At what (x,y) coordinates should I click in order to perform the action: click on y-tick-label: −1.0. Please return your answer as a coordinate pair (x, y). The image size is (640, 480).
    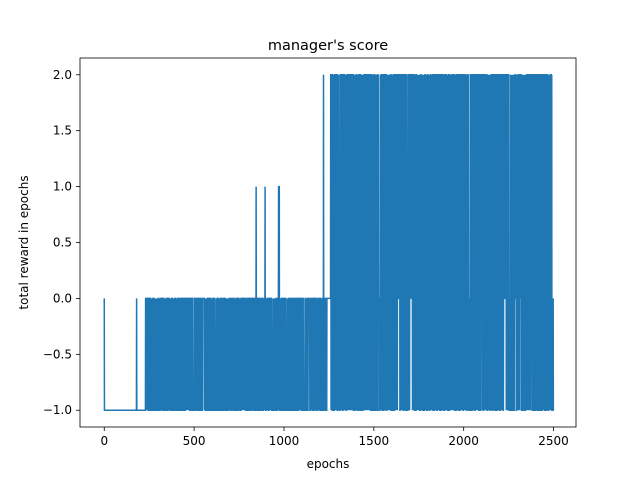
    Looking at the image, I should click on (57, 410).